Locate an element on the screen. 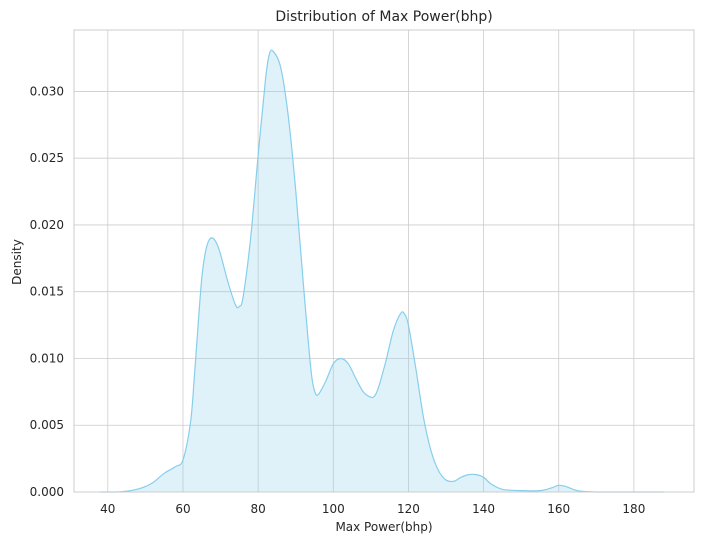 Image resolution: width=704 pixels, height=545 pixels. y-axis-ticks: 0.000 0.005 0.010 0.015 0.020 0.025 0.030 is located at coordinates (47, 291).